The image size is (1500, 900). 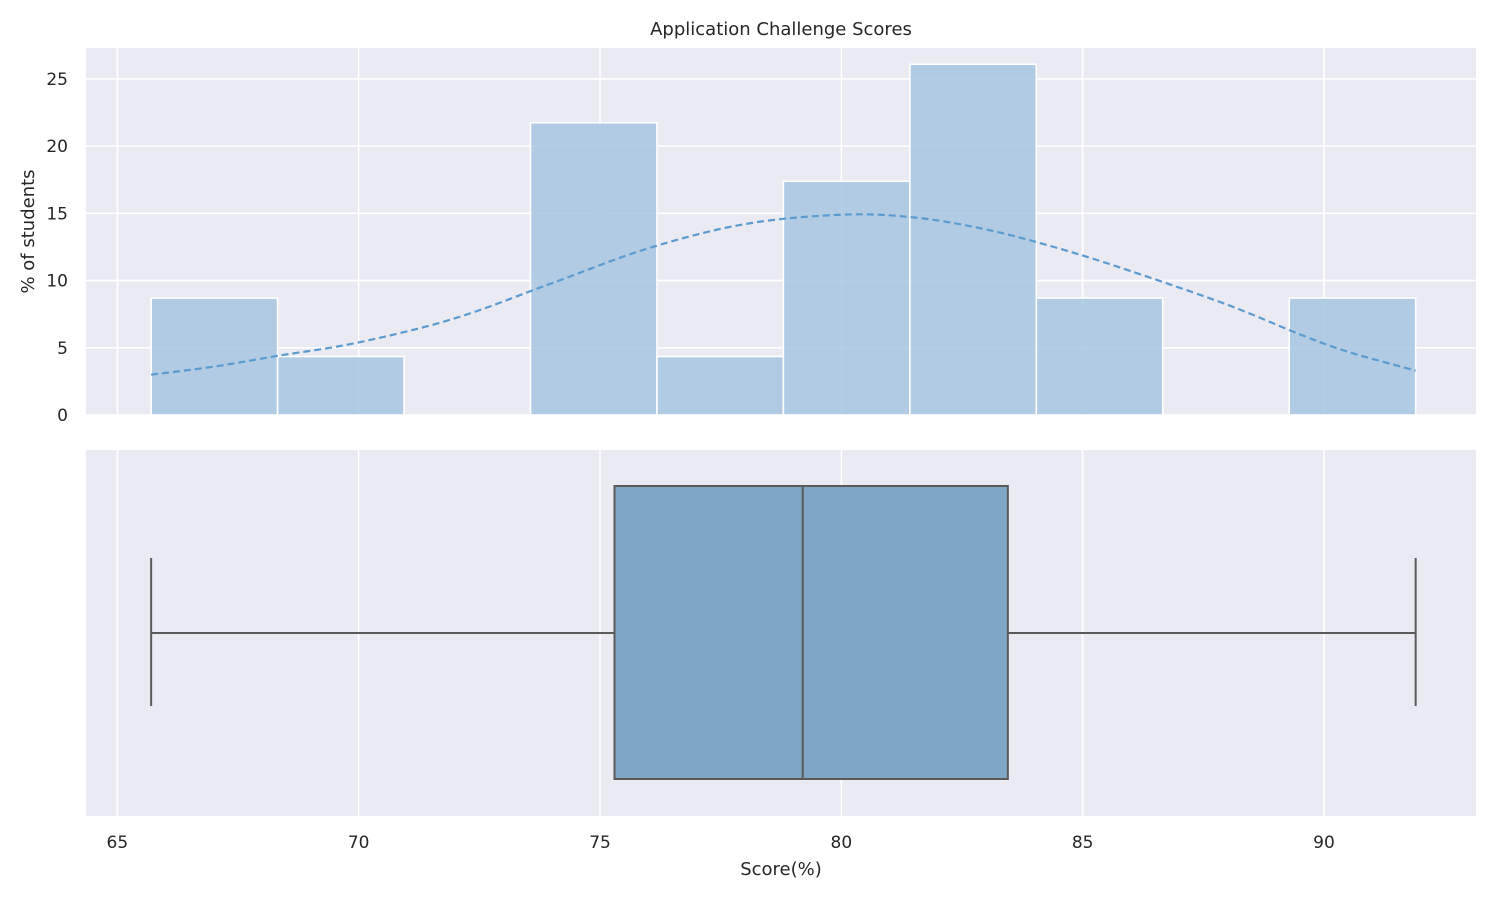 I want to click on y-axis-title: % of students, so click(x=28, y=231).